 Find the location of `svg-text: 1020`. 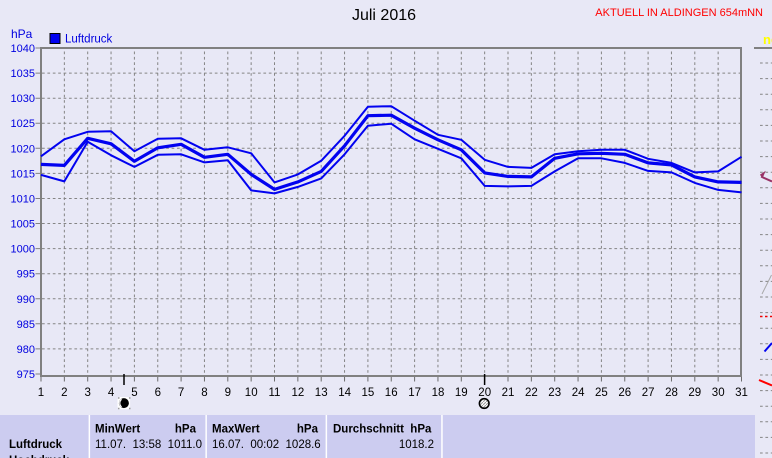

svg-text: 1020 is located at coordinates (23, 149).